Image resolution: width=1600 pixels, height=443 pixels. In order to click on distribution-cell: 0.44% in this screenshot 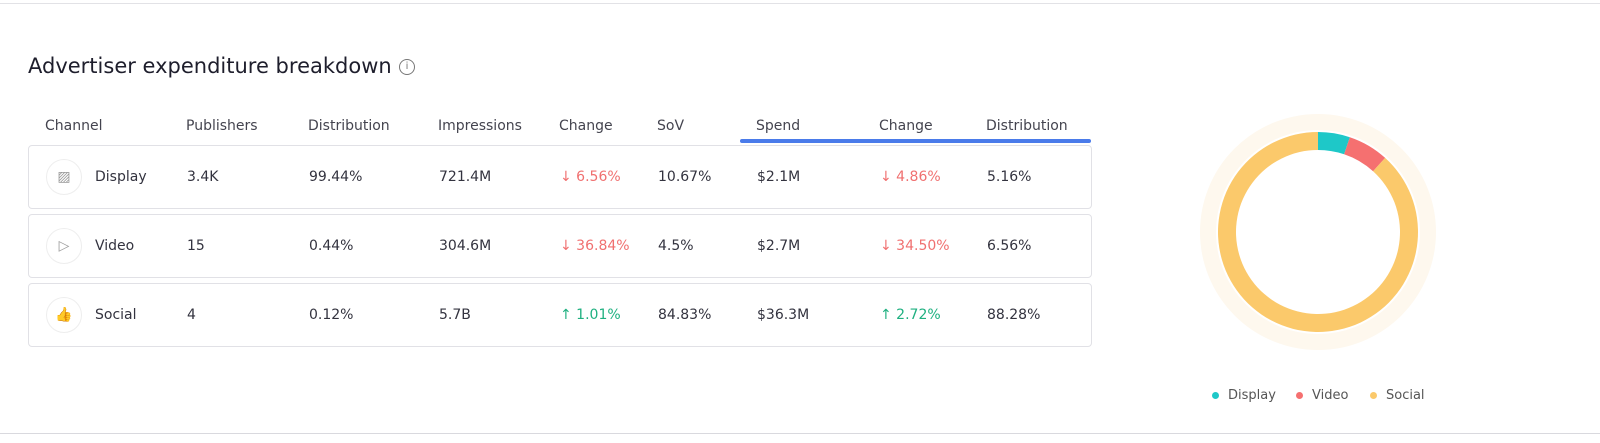, I will do `click(331, 246)`.